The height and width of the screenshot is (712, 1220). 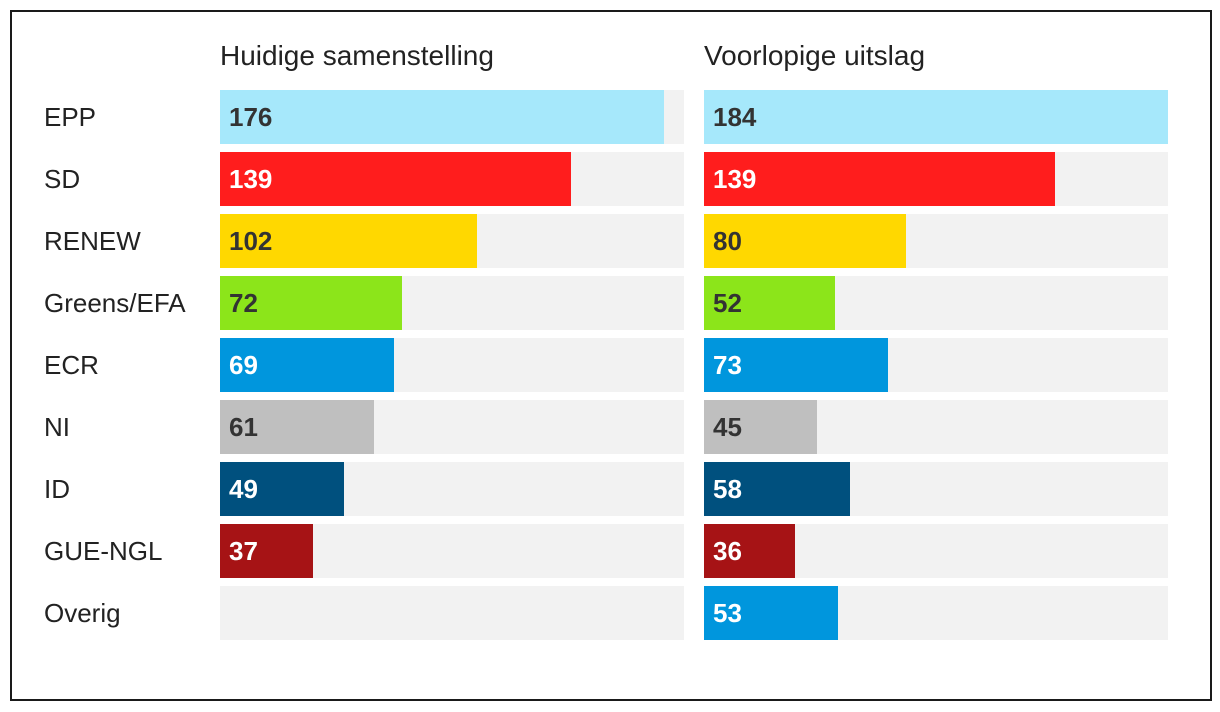 What do you see at coordinates (727, 427) in the screenshot?
I see `bar-value-label: 45` at bounding box center [727, 427].